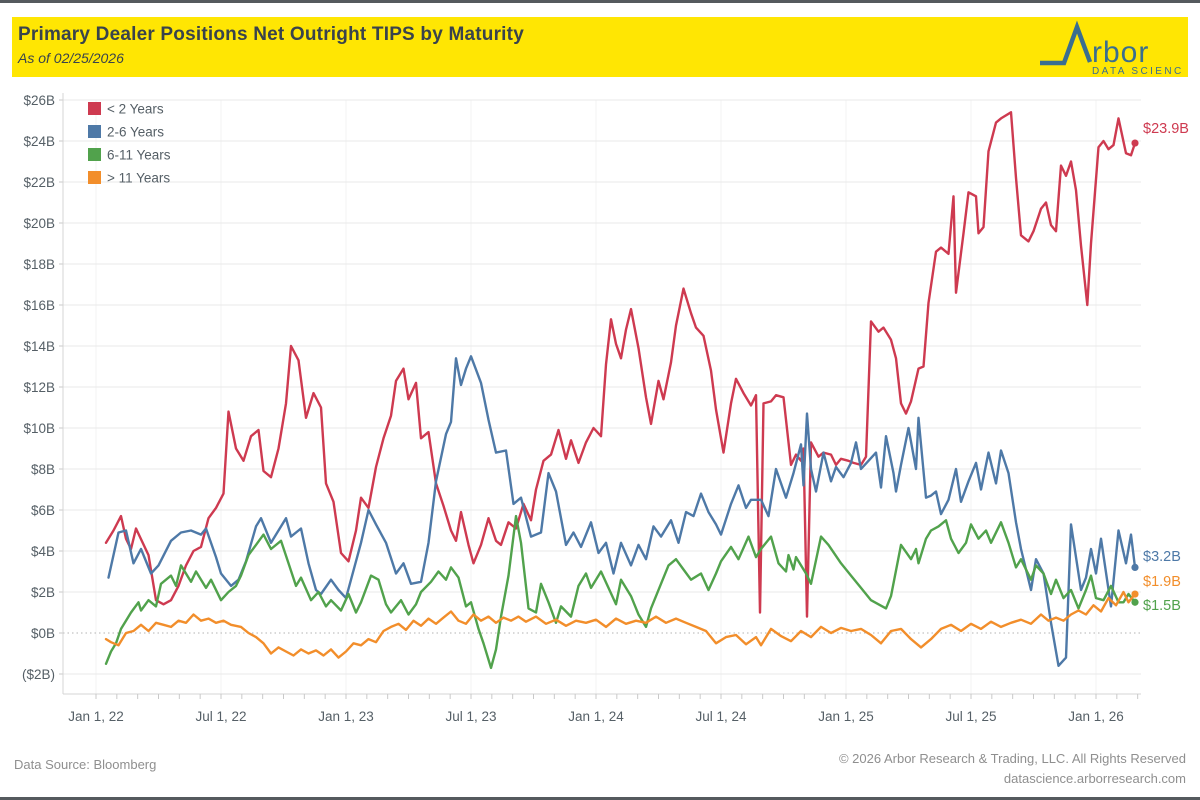 This screenshot has height=800, width=1200. What do you see at coordinates (38, 674) in the screenshot?
I see `y-axis-label: ($2B)` at bounding box center [38, 674].